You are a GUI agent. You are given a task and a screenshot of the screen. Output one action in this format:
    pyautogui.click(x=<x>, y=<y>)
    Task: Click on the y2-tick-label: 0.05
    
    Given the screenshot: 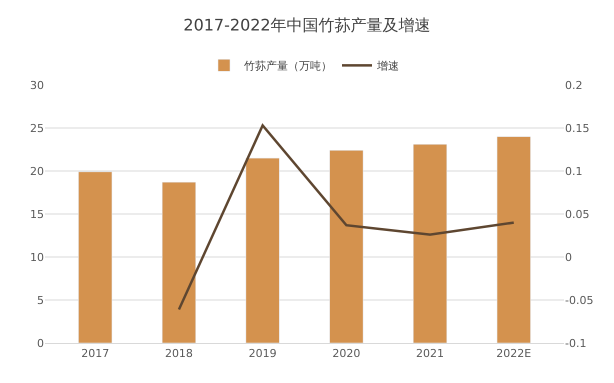 What is the action you would take?
    pyautogui.click(x=577, y=214)
    